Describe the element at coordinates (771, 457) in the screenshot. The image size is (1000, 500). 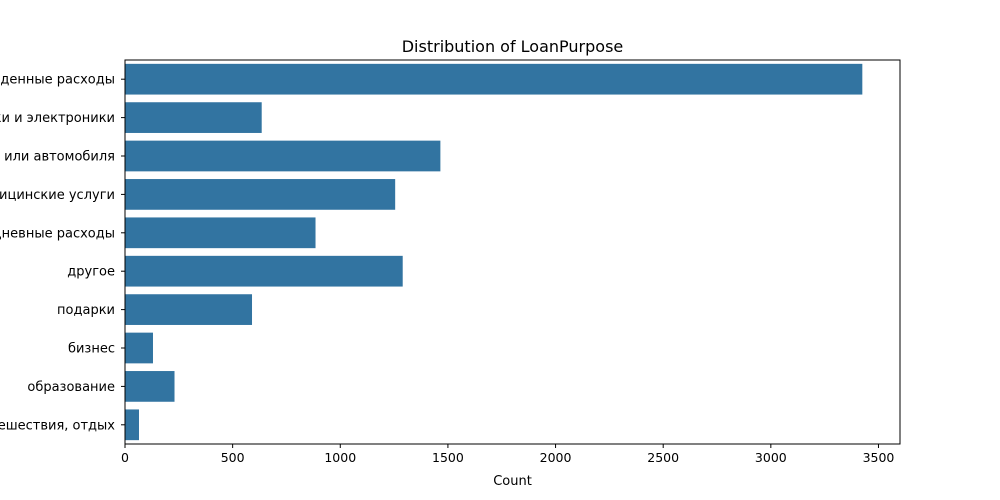
I see `x-tick-label: 3000` at that location.